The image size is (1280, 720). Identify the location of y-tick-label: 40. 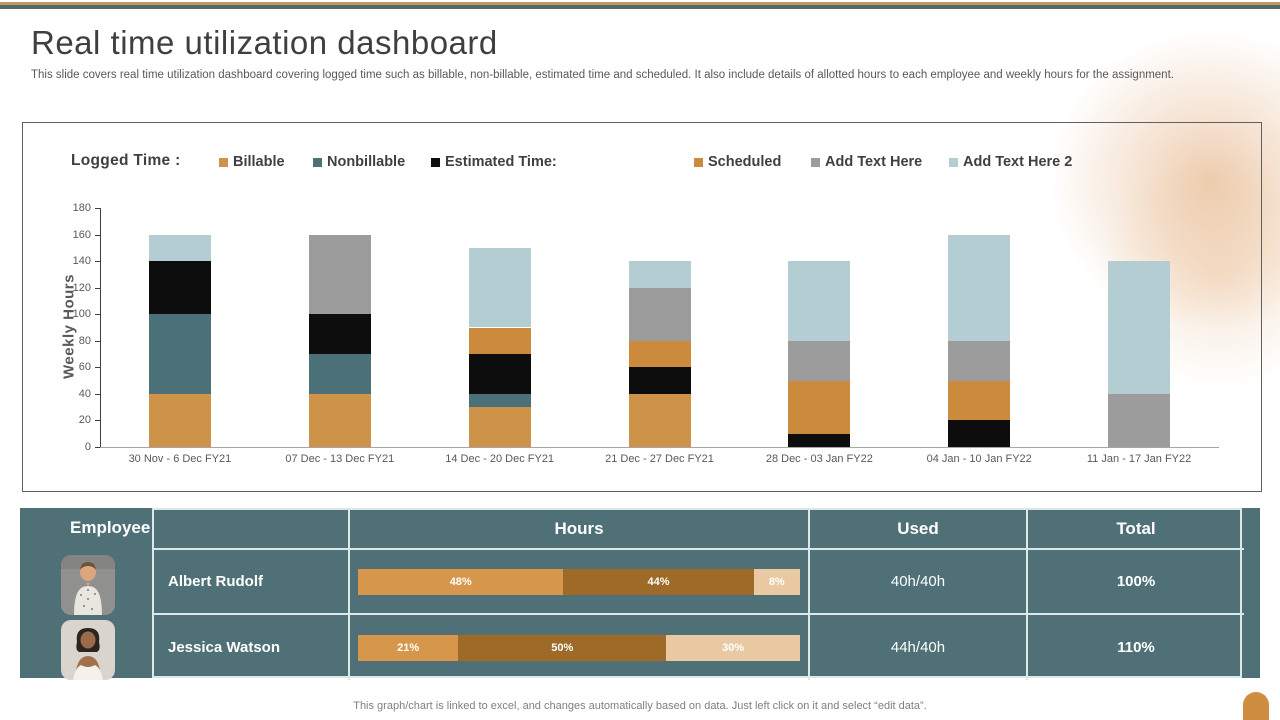
(84, 393).